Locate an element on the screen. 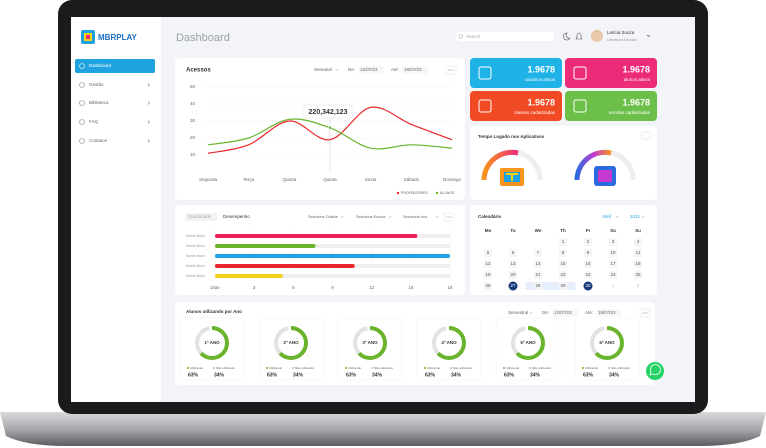  menu-item: Gestão is located at coordinates (96, 84).